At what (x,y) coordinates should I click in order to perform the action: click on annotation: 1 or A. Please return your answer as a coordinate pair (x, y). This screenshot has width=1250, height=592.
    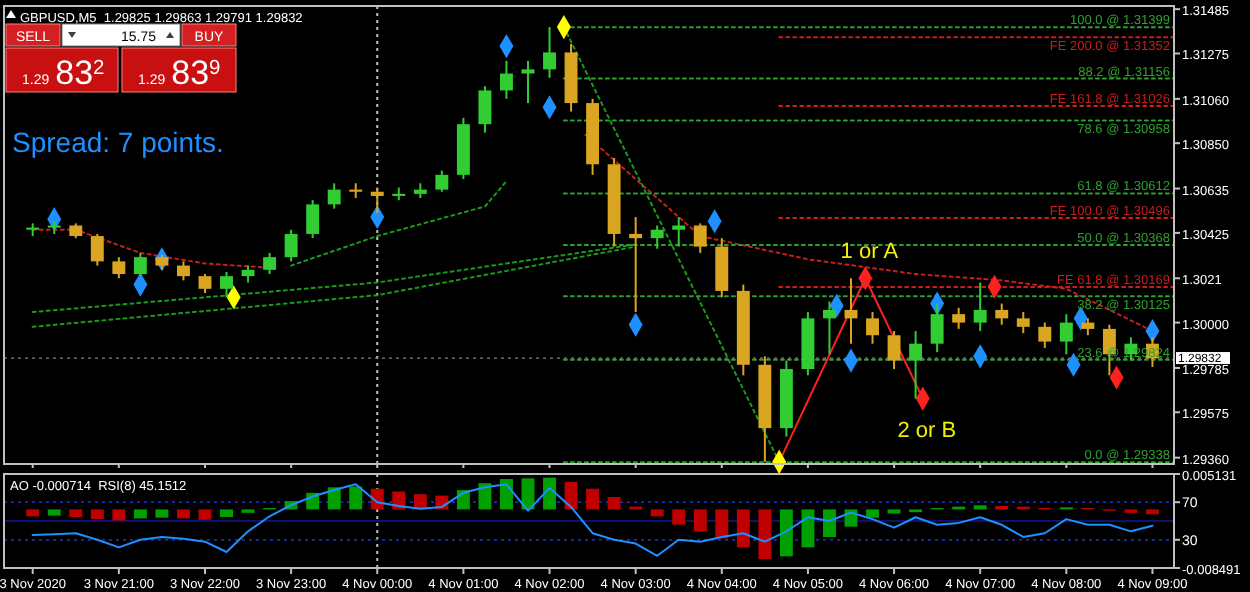
    Looking at the image, I should click on (870, 252).